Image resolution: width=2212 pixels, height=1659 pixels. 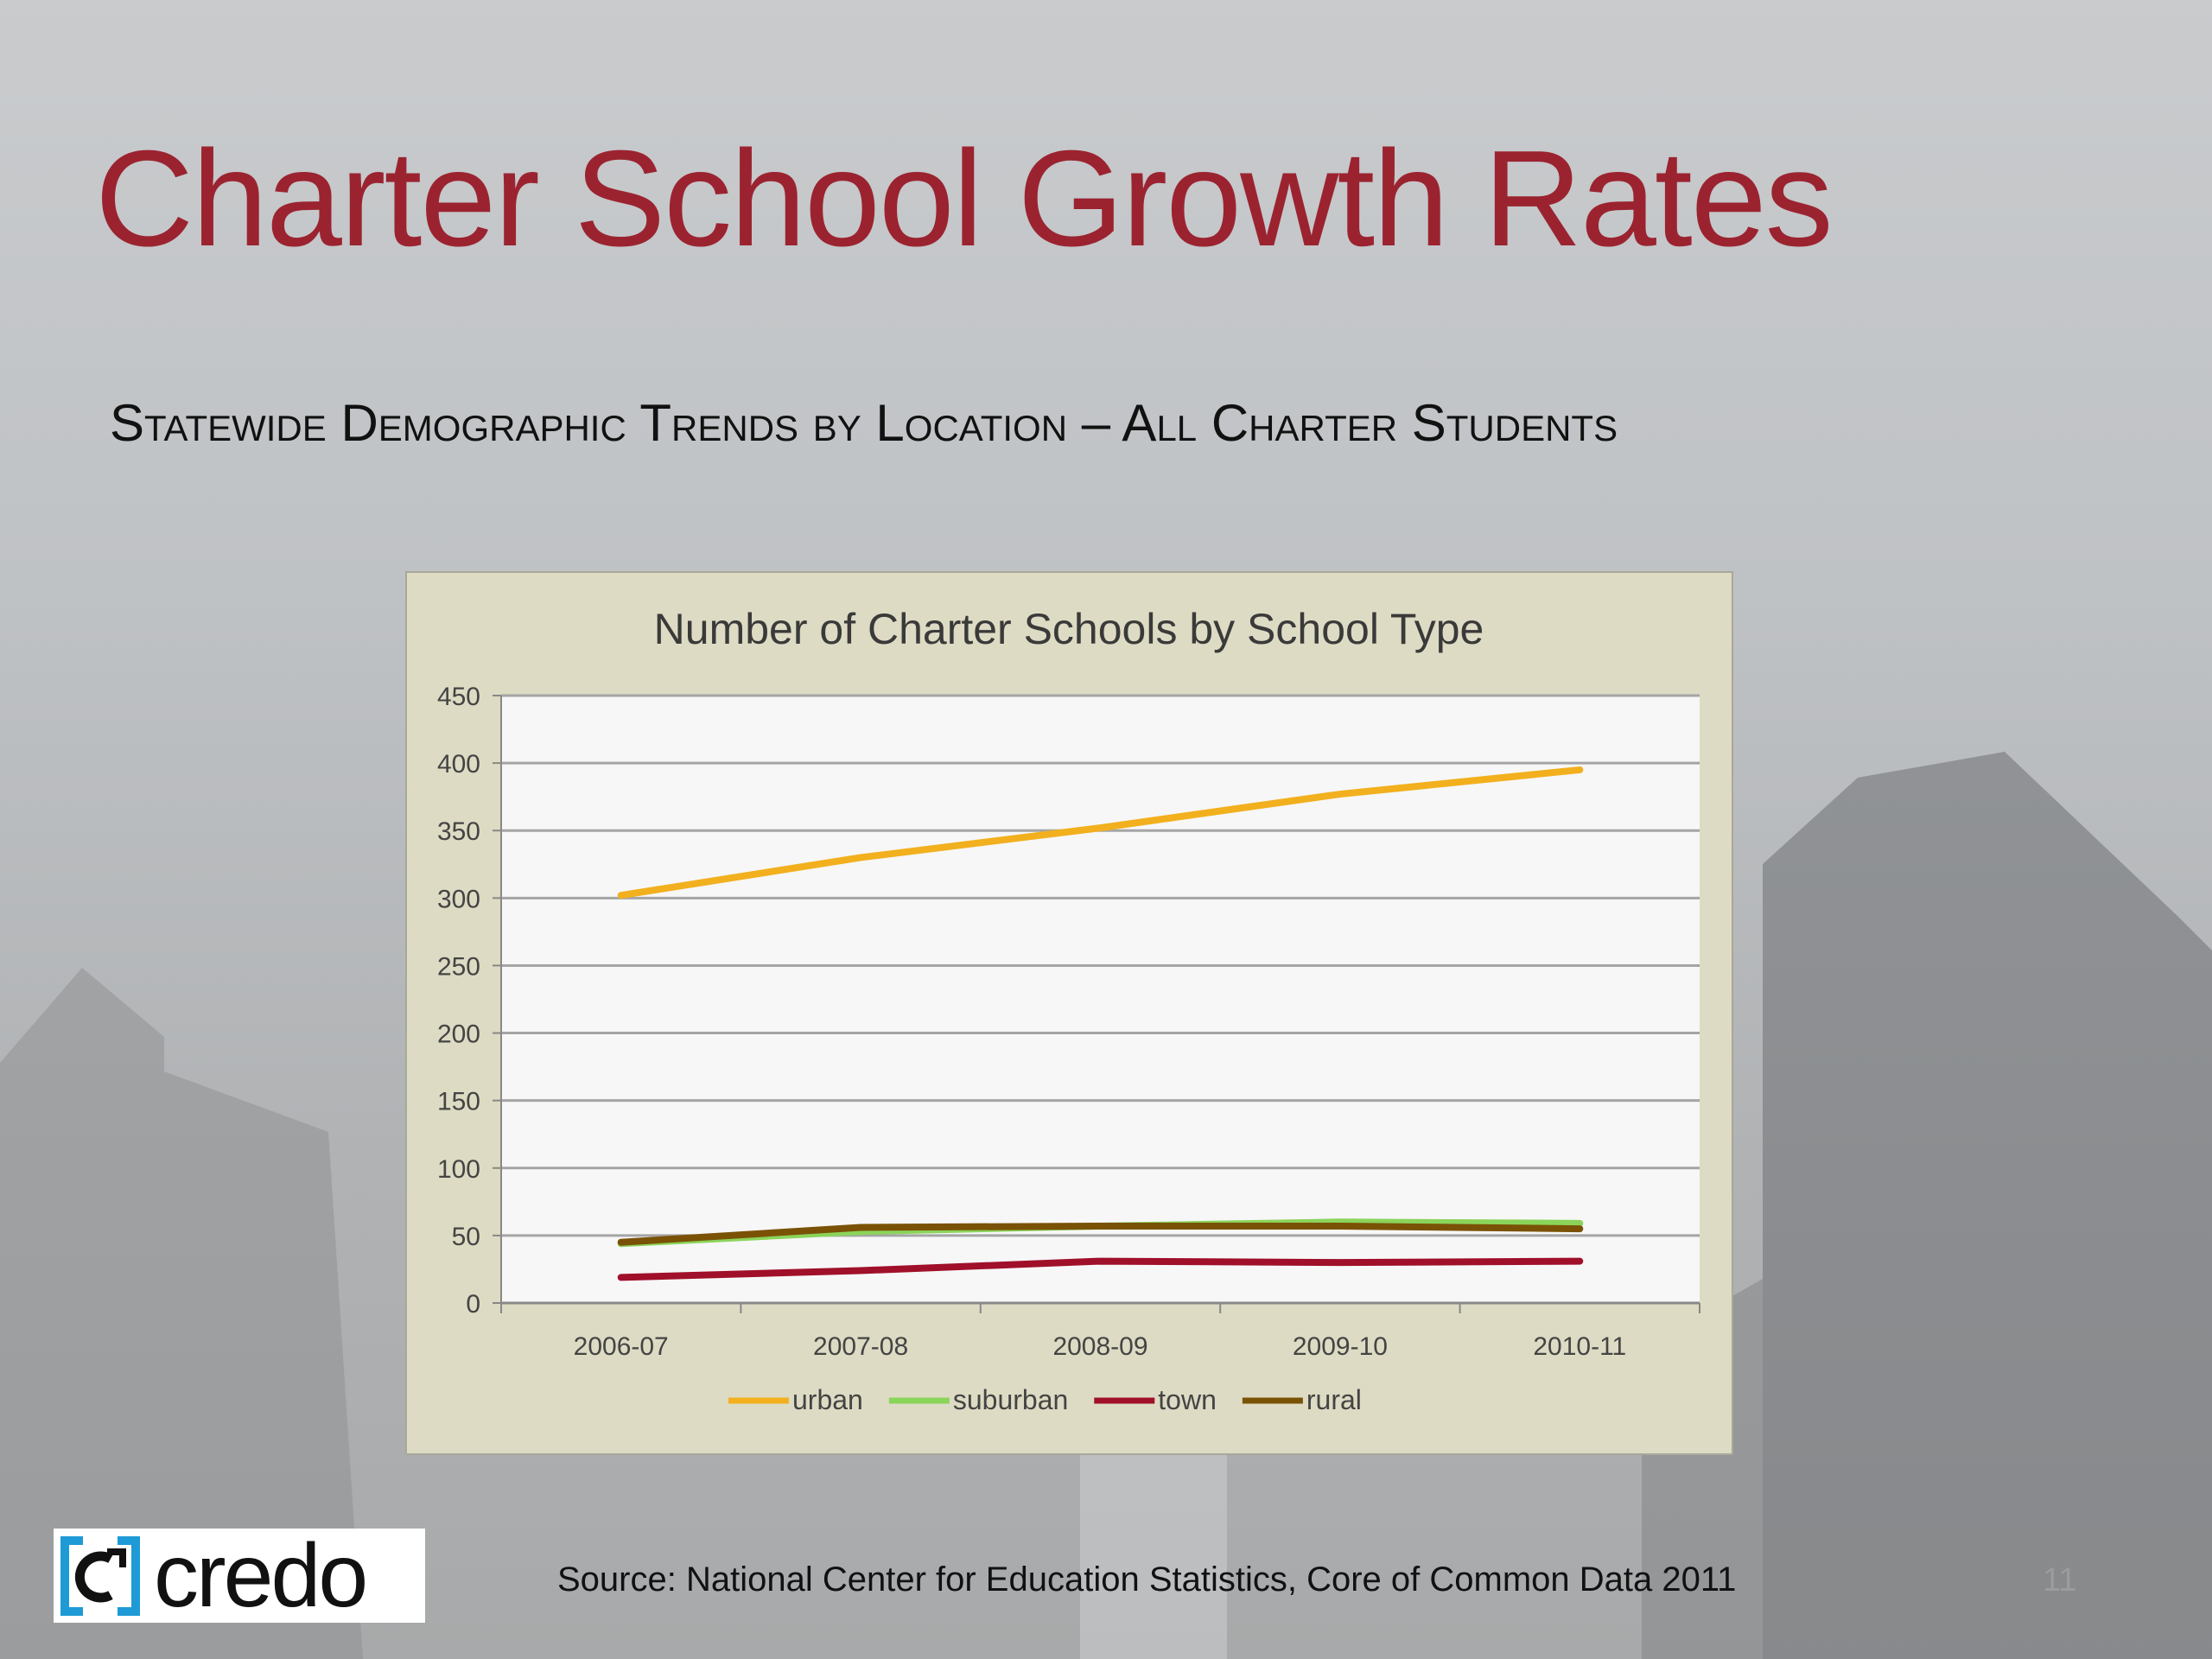 I want to click on chart-title: Number of Charter Schools by School Type, so click(x=1069, y=629).